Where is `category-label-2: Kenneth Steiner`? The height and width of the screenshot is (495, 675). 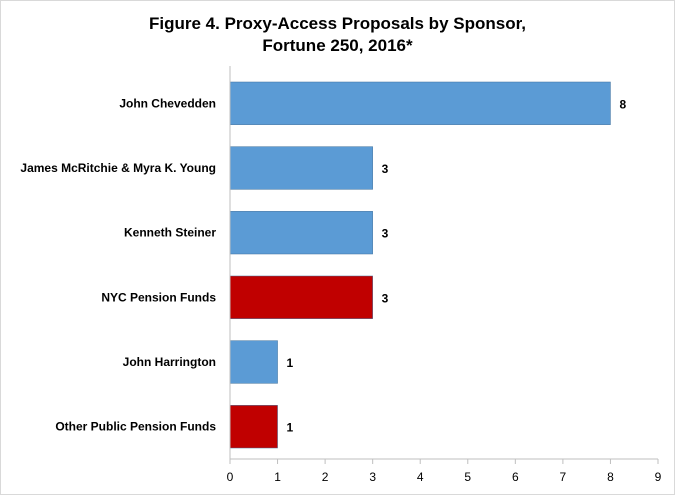 category-label-2: Kenneth Steiner is located at coordinates (170, 233).